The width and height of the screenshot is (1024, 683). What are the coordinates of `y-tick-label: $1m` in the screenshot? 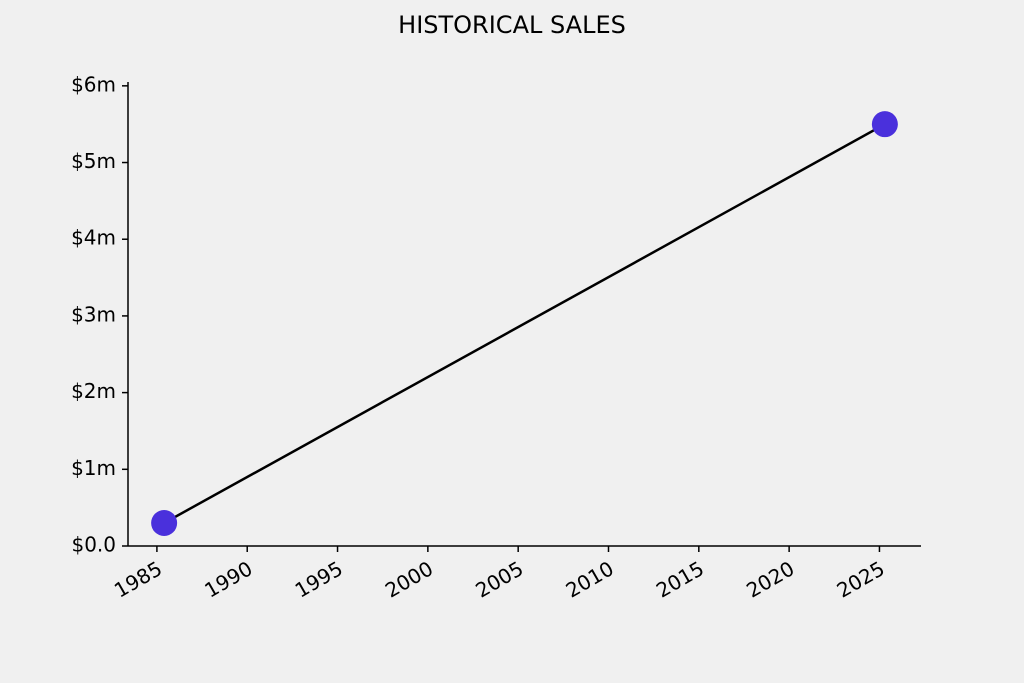 It's located at (93, 468).